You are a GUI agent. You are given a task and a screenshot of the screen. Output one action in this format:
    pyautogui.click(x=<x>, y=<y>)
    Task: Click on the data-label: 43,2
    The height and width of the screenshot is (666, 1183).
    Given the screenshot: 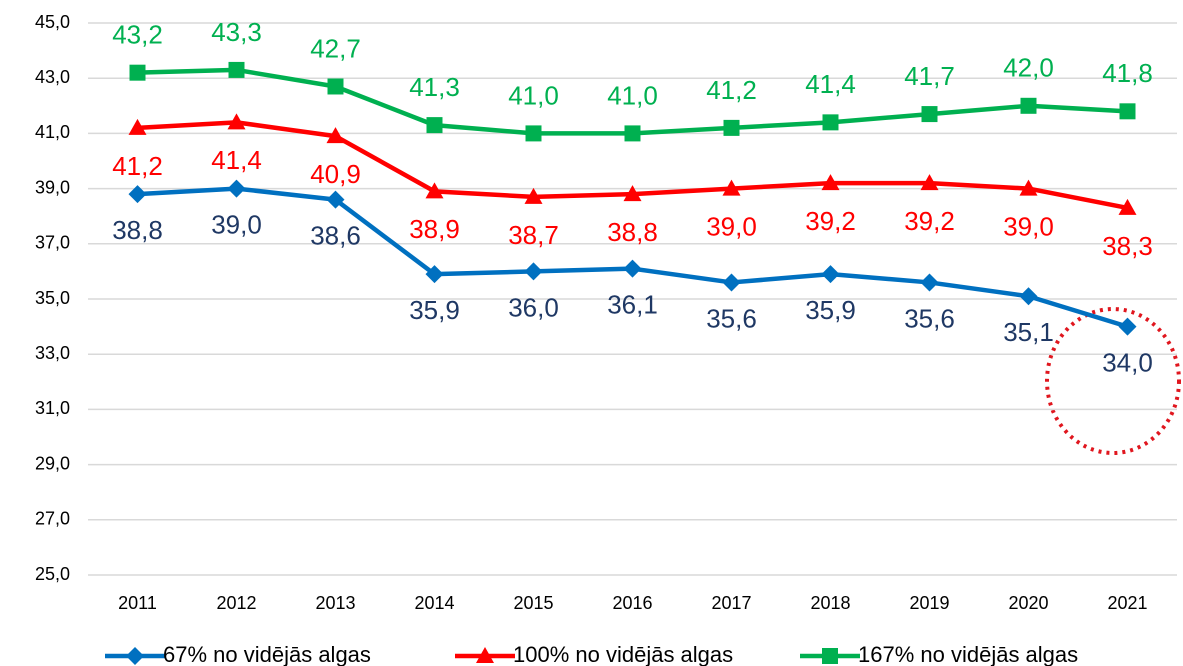 What is the action you would take?
    pyautogui.click(x=137, y=35)
    